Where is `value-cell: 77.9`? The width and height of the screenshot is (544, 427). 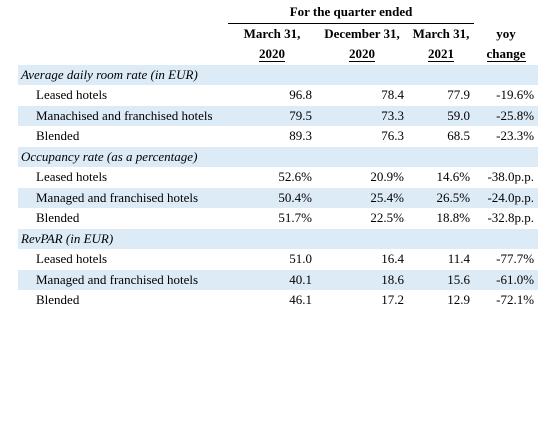 value-cell: 77.9 is located at coordinates (459, 94).